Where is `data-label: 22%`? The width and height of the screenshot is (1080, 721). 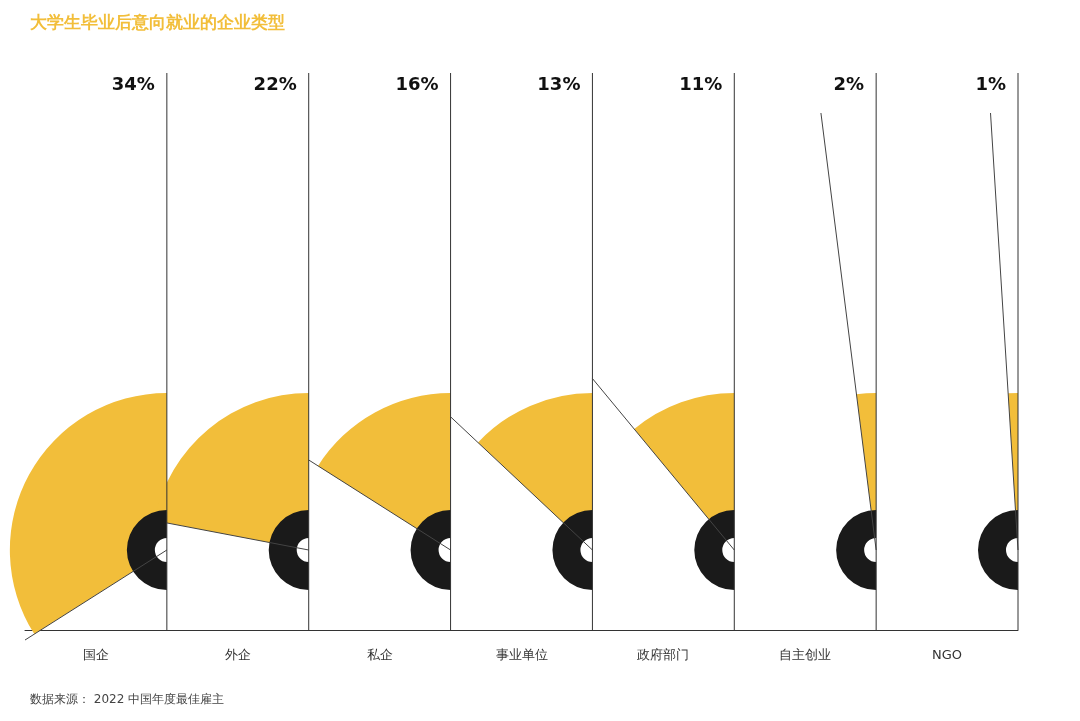
data-label: 22% is located at coordinates (275, 83).